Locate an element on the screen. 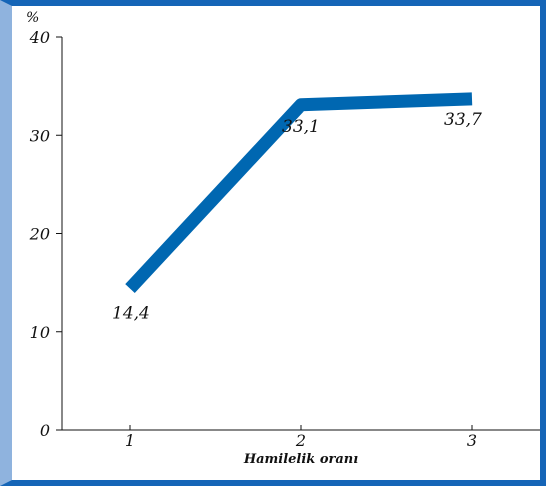  y-axis-ticks: 0 10 20 30 40 is located at coordinates (45, 234).